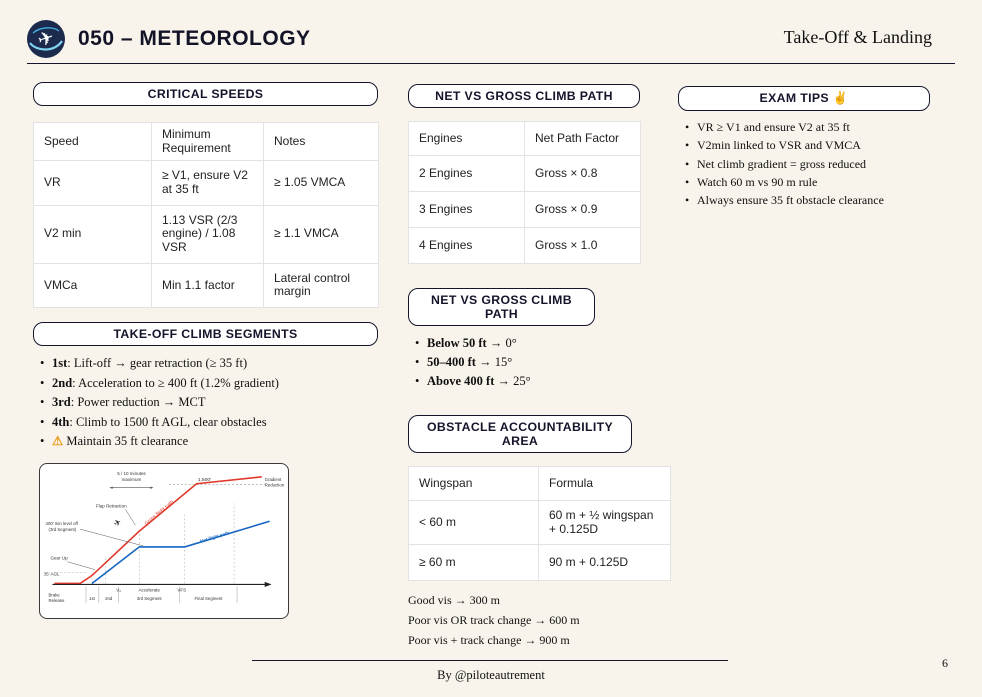 This screenshot has width=982, height=697. What do you see at coordinates (46, 39) in the screenshot?
I see `brand-logo: ✈` at bounding box center [46, 39].